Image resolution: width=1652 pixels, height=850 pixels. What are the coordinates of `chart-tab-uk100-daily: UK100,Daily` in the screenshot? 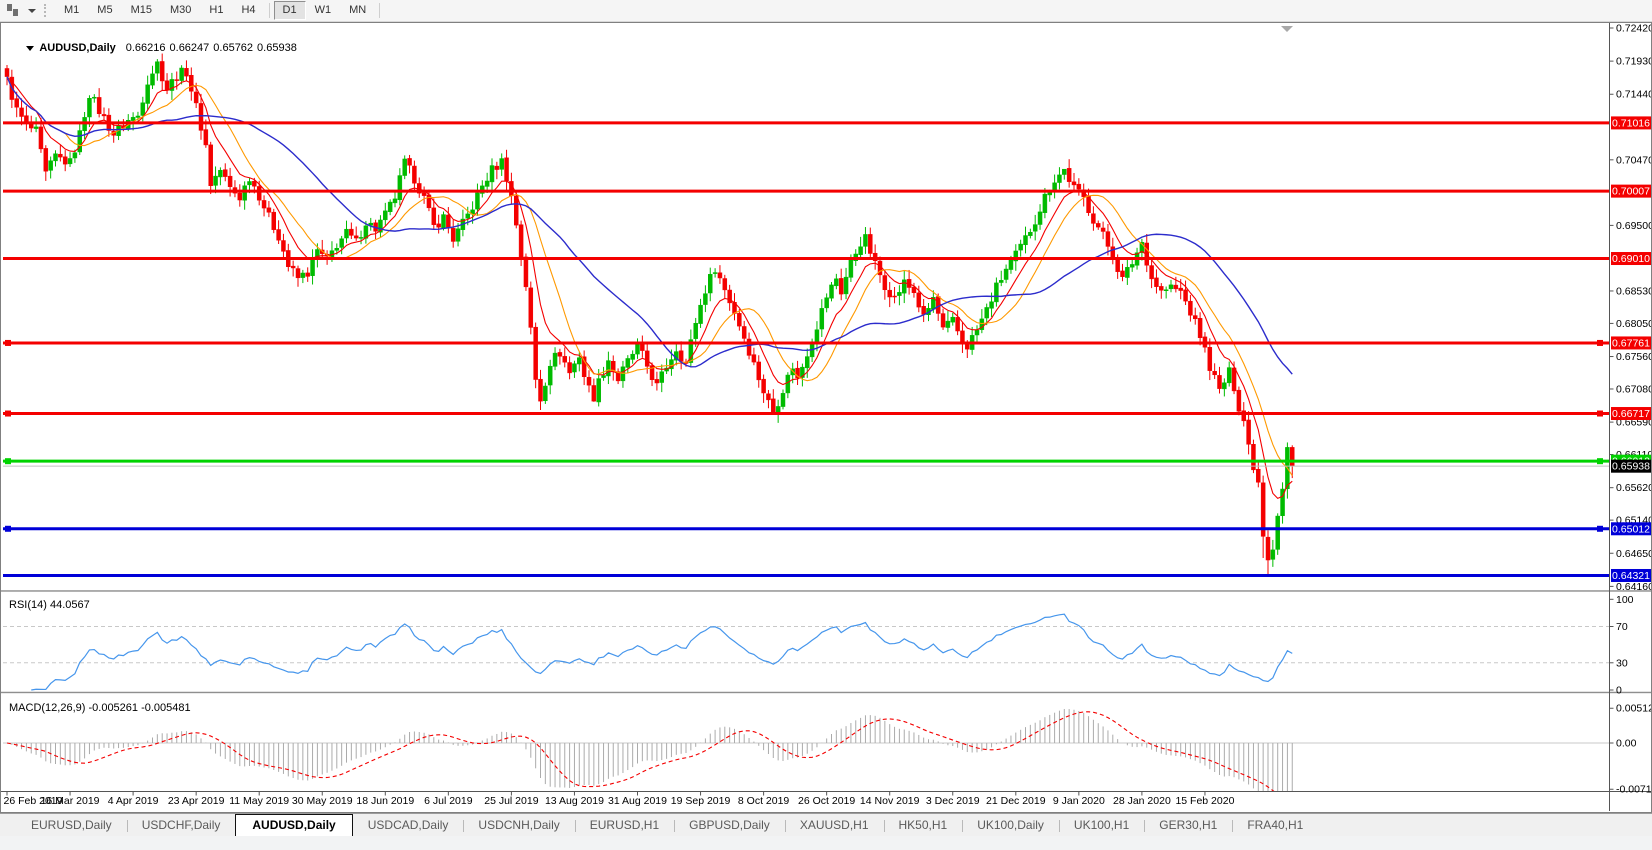 It's located at (1010, 825).